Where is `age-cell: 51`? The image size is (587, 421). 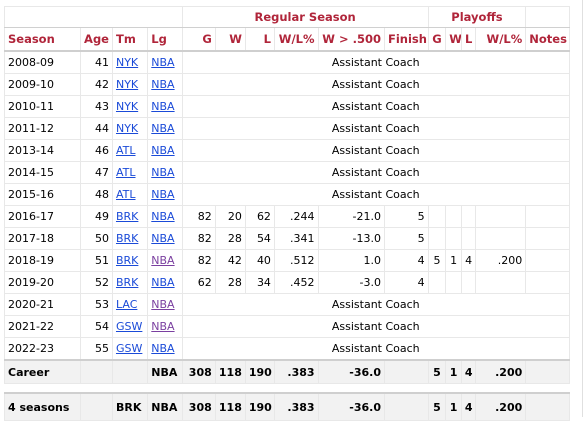 age-cell: 51 is located at coordinates (96, 260).